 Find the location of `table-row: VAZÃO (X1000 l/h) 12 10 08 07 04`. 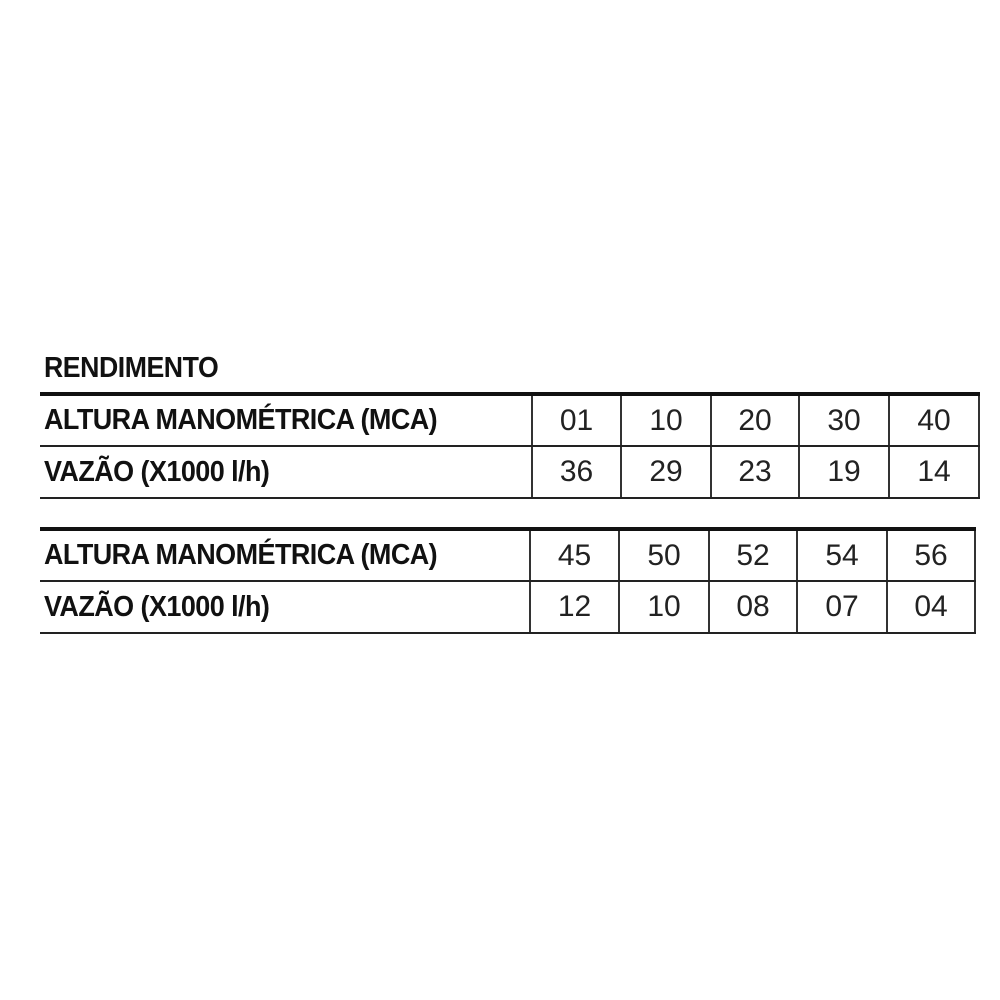

table-row: VAZÃO (X1000 l/h) 12 10 08 07 04 is located at coordinates (508, 607).